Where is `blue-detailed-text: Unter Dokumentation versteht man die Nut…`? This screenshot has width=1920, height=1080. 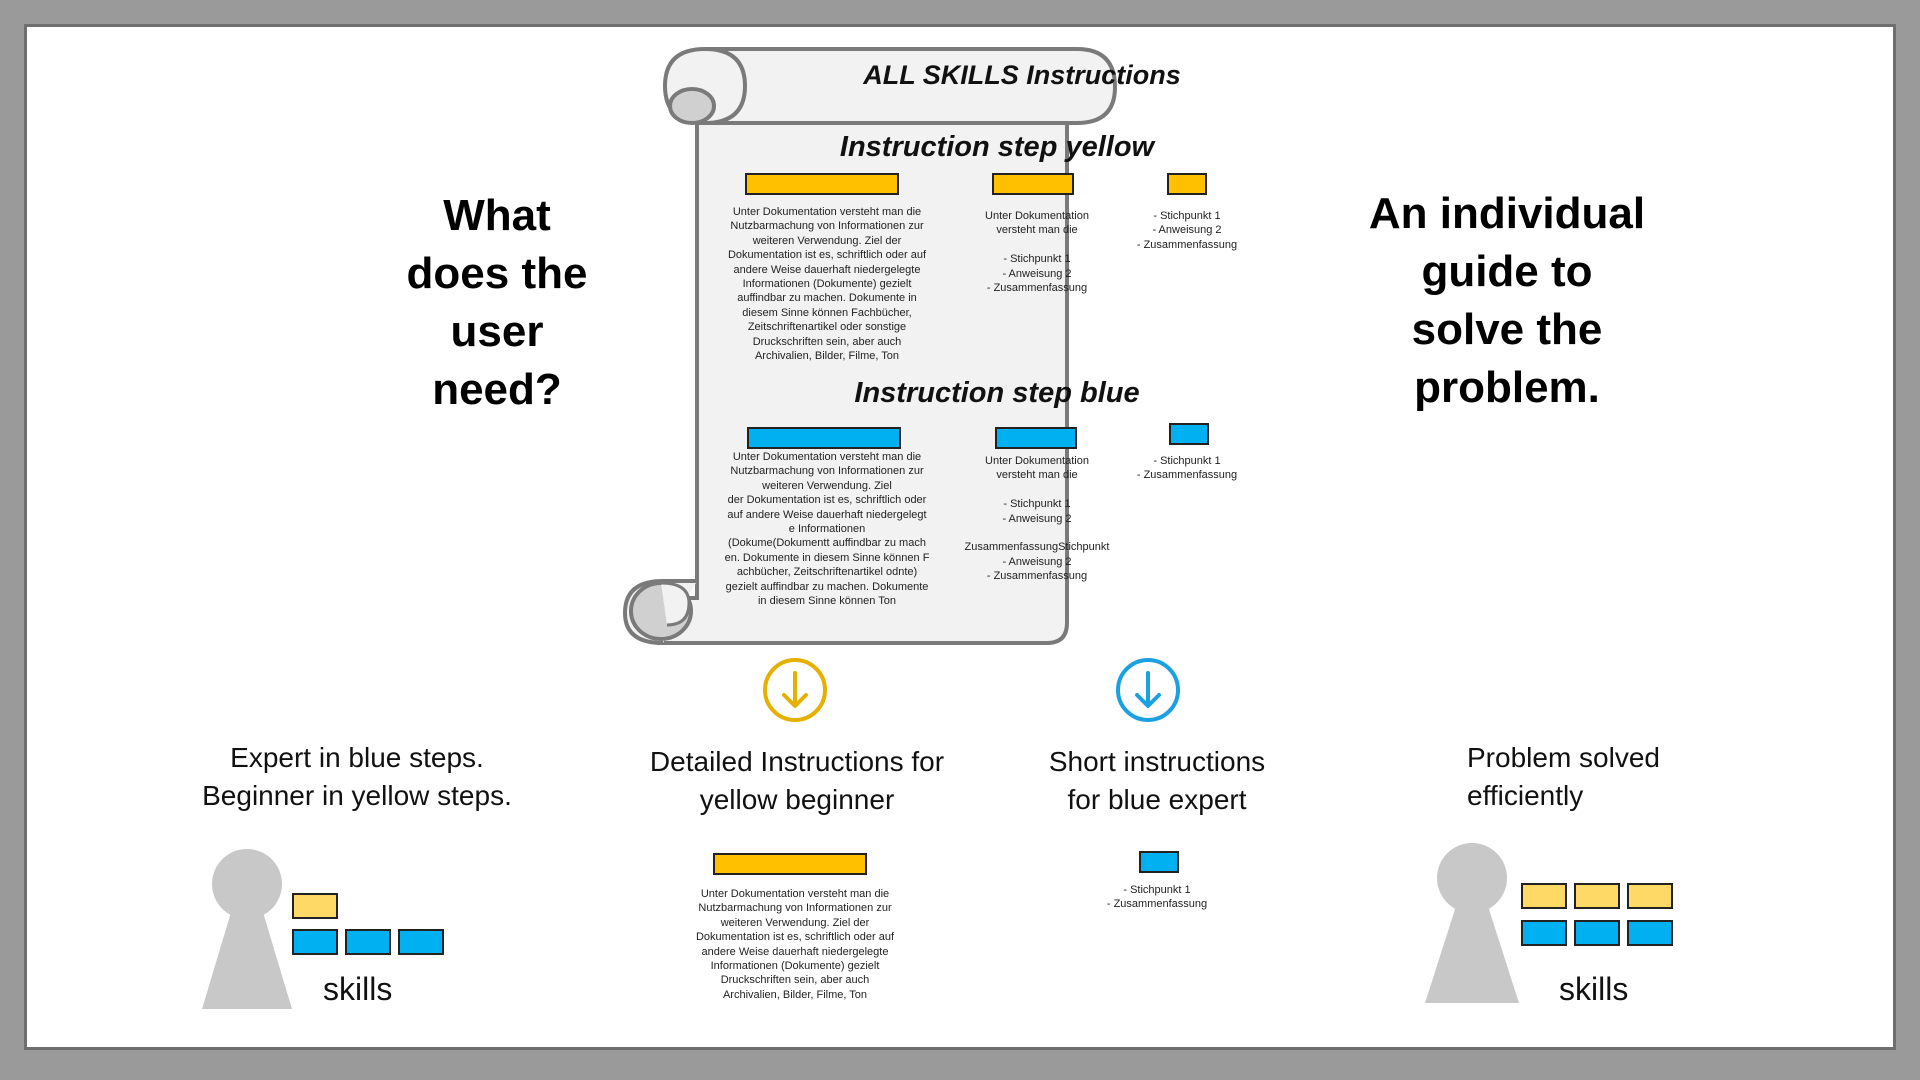
blue-detailed-text: Unter Dokumentation versteht man die Nut… is located at coordinates (827, 529).